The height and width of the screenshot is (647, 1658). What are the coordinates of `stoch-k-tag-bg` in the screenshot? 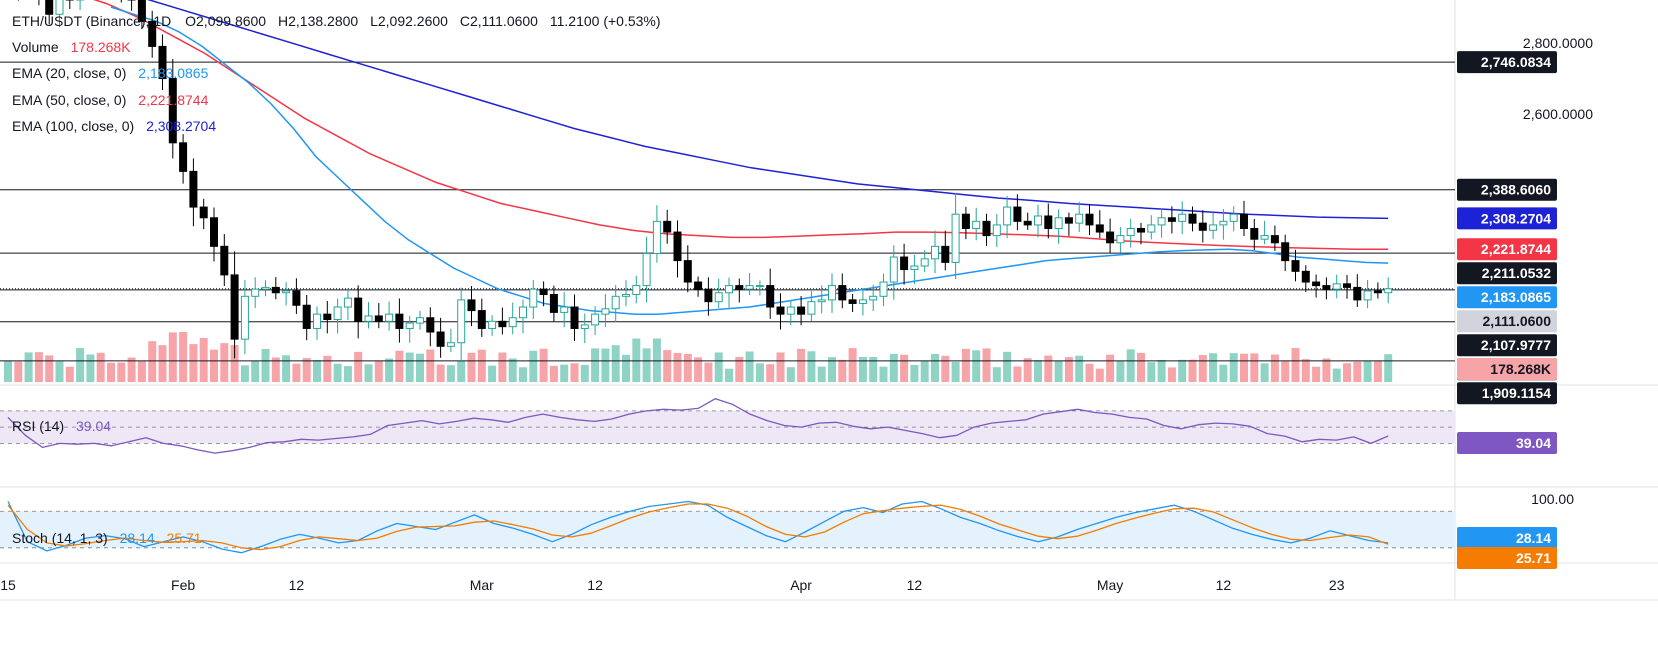 It's located at (1507, 538).